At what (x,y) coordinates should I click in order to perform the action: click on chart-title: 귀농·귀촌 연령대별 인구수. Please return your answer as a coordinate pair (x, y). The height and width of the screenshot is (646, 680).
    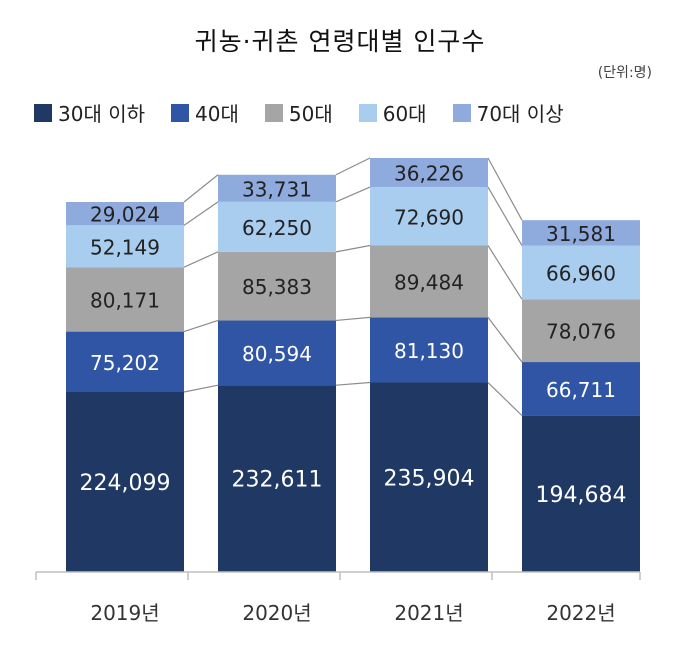
    Looking at the image, I should click on (340, 41).